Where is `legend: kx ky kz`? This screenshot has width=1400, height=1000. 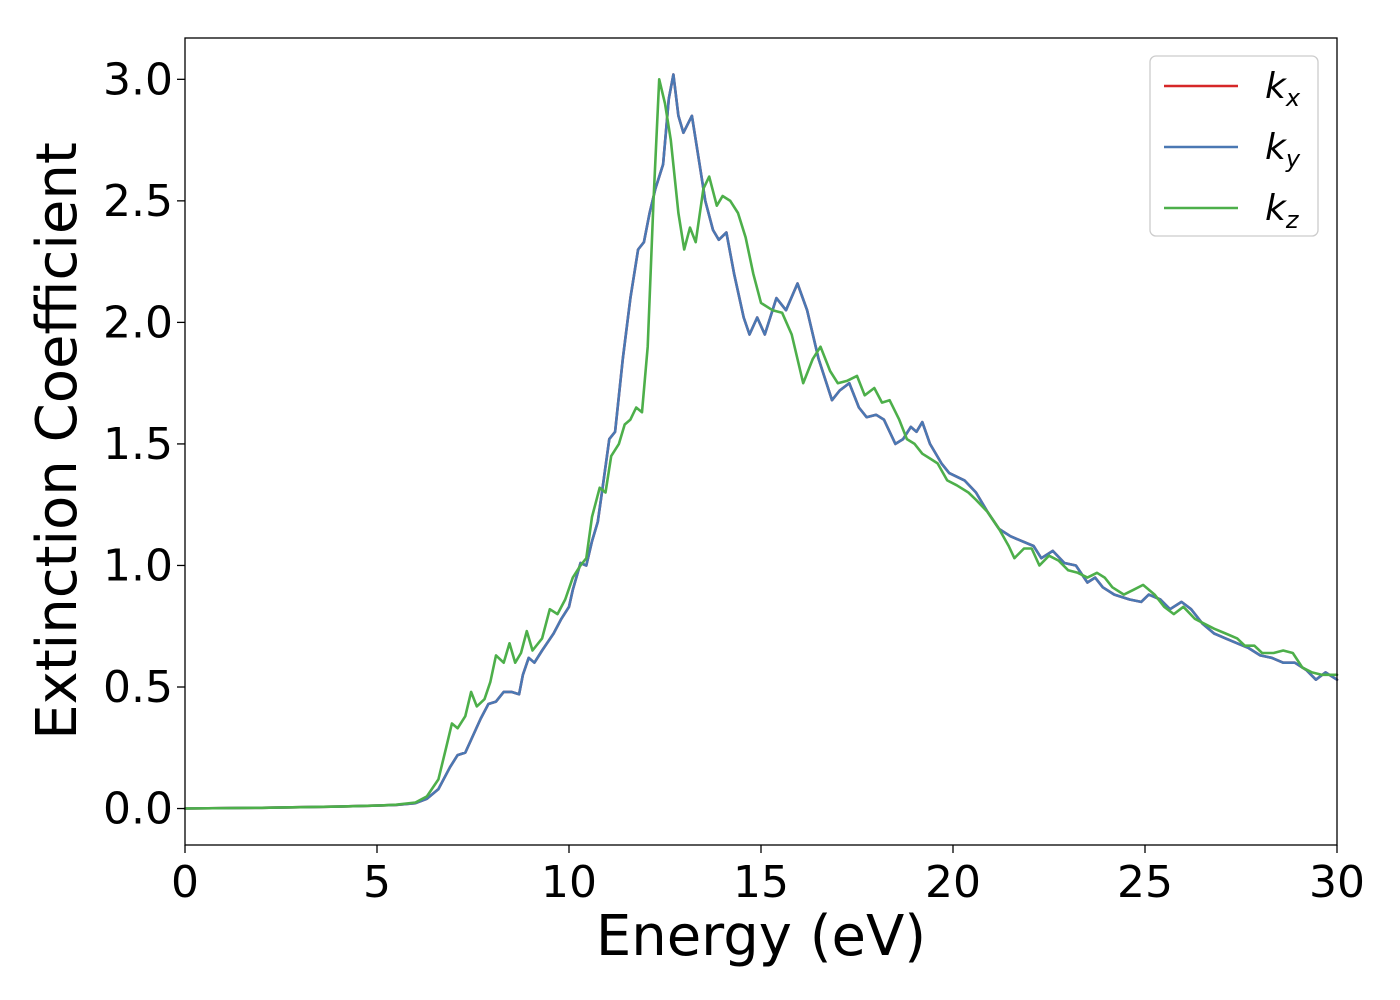
legend: kx ky kz is located at coordinates (1234, 146).